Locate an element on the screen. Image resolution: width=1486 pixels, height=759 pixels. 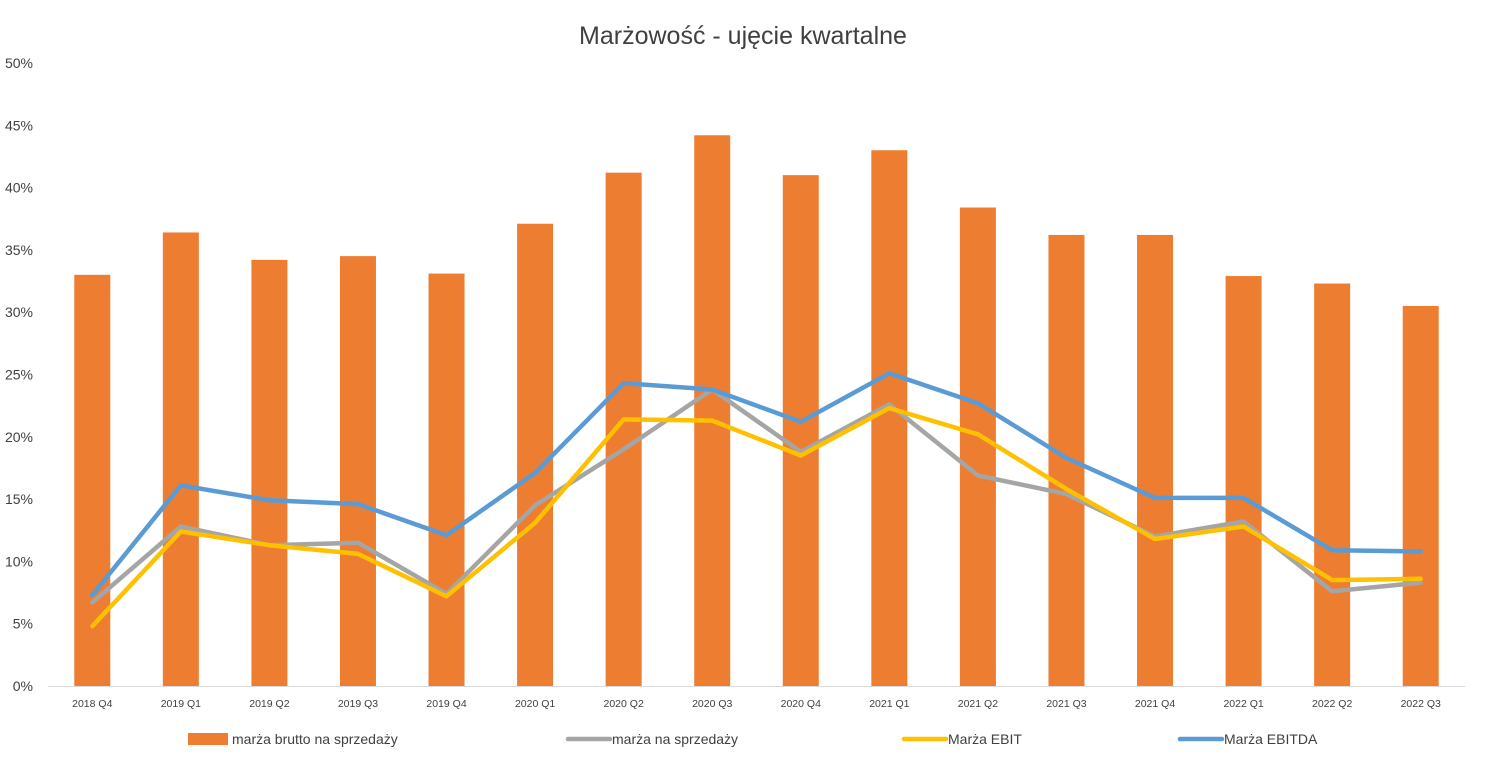
x-tick-label: 2020 Q1 is located at coordinates (535, 704).